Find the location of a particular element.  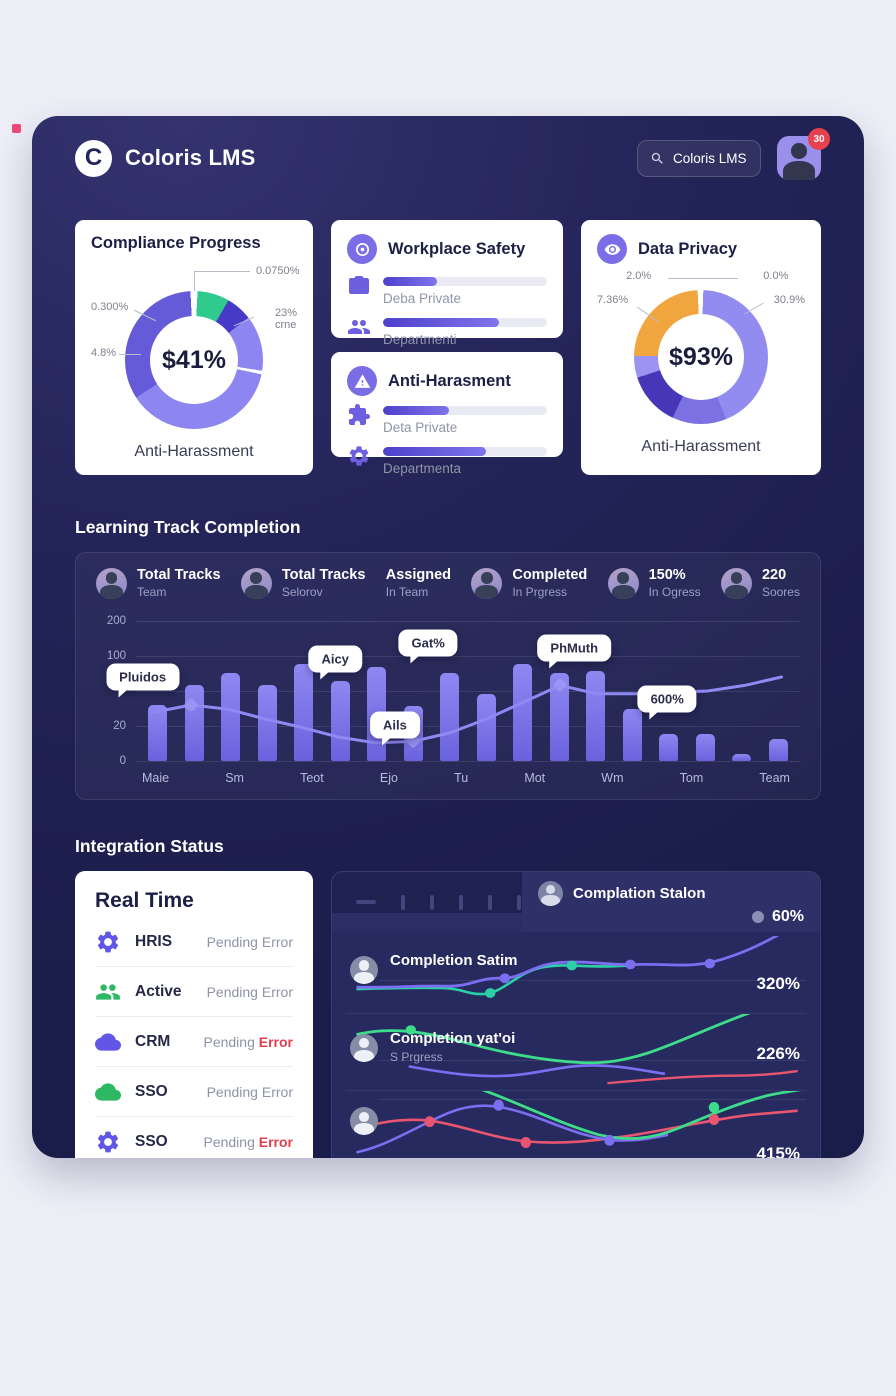

data-privacy-footer-label: Anti-Harassment is located at coordinates (701, 446).